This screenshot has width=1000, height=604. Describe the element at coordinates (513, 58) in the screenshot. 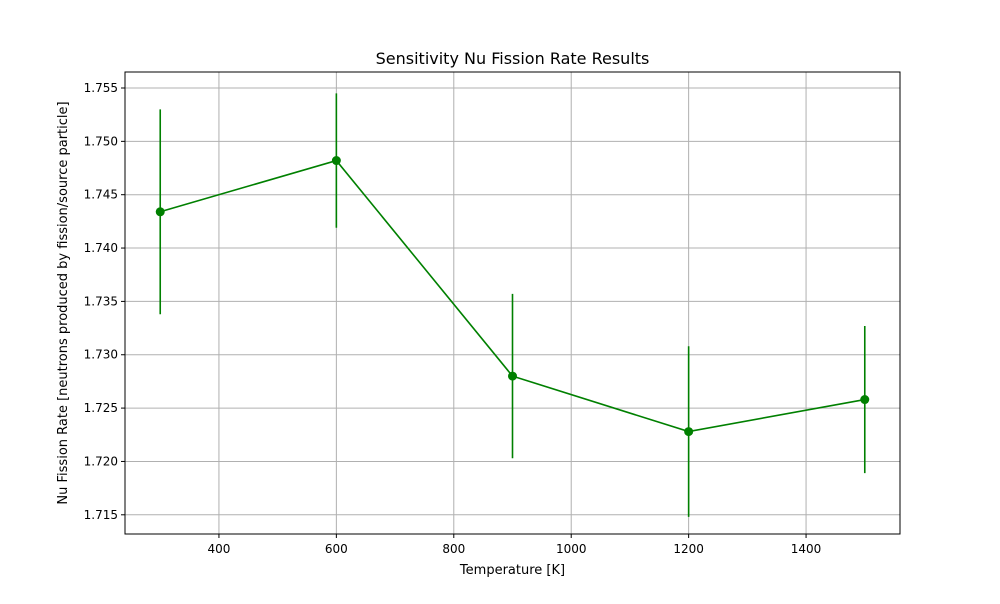

I see `chart-title: Sensitivity Nu Fission Rate Results` at that location.